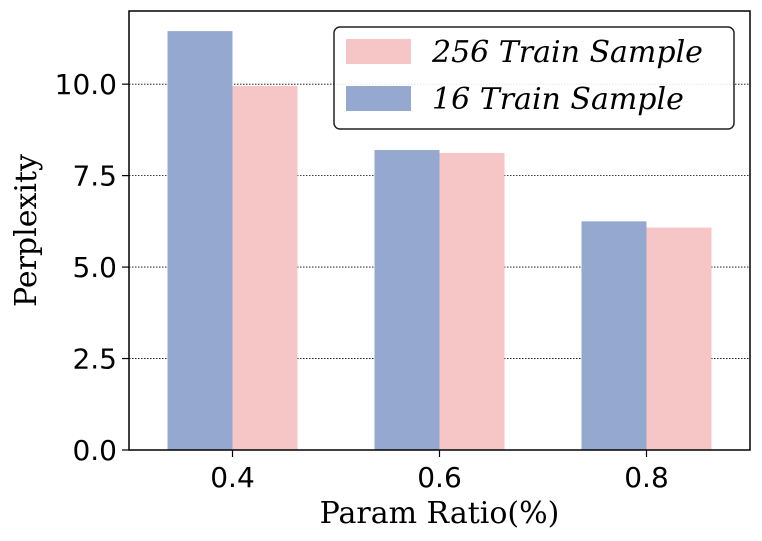  What do you see at coordinates (440, 513) in the screenshot?
I see `x-axis-label: Param Ratio(%)` at bounding box center [440, 513].